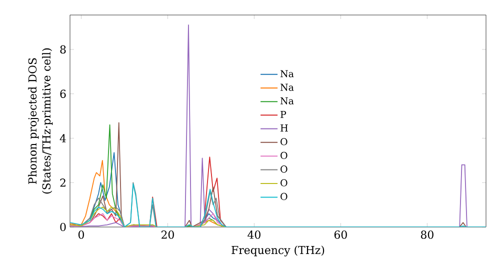  What do you see at coordinates (284, 128) in the screenshot?
I see `legend-label: H` at bounding box center [284, 128].